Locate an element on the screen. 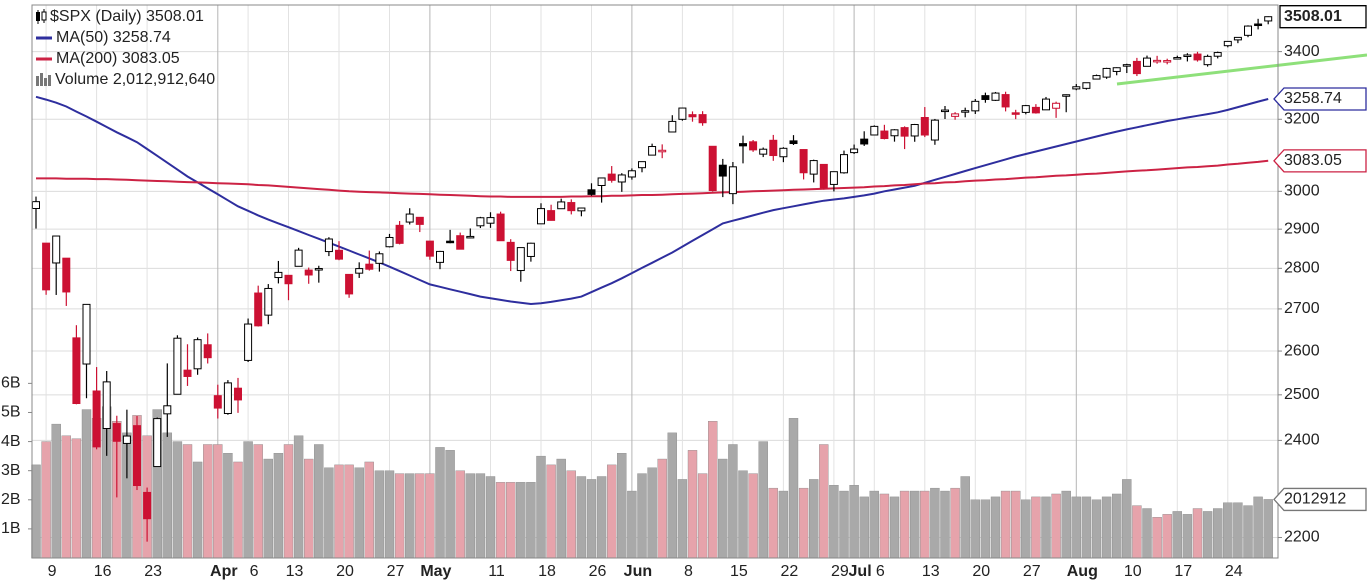 This screenshot has height=586, width=1367. x-tick-label: Aug is located at coordinates (1082, 571).